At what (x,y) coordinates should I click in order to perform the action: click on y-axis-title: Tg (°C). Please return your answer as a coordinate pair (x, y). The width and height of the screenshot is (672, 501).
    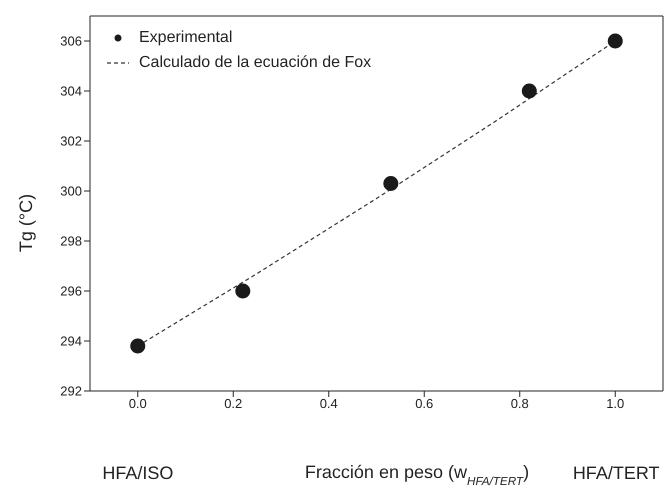
    Looking at the image, I should click on (26, 223).